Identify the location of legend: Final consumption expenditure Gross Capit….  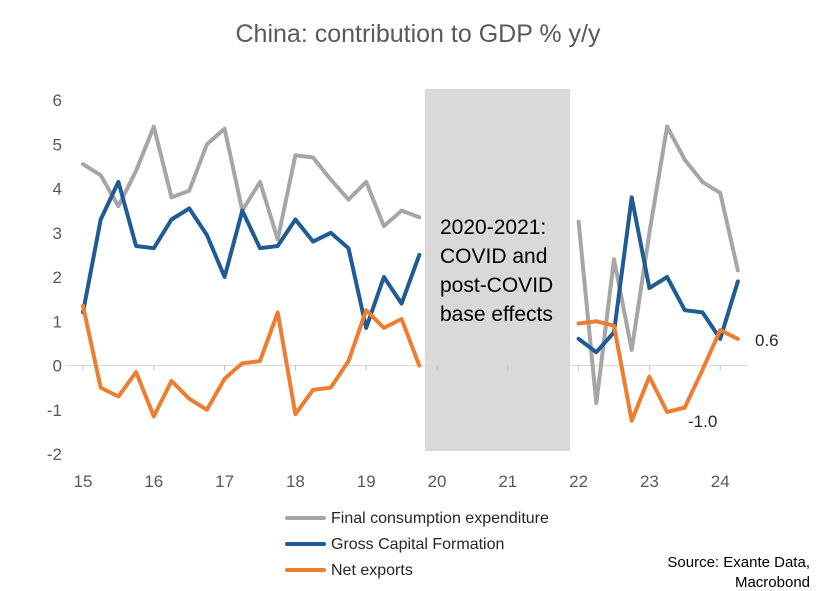
(417, 544).